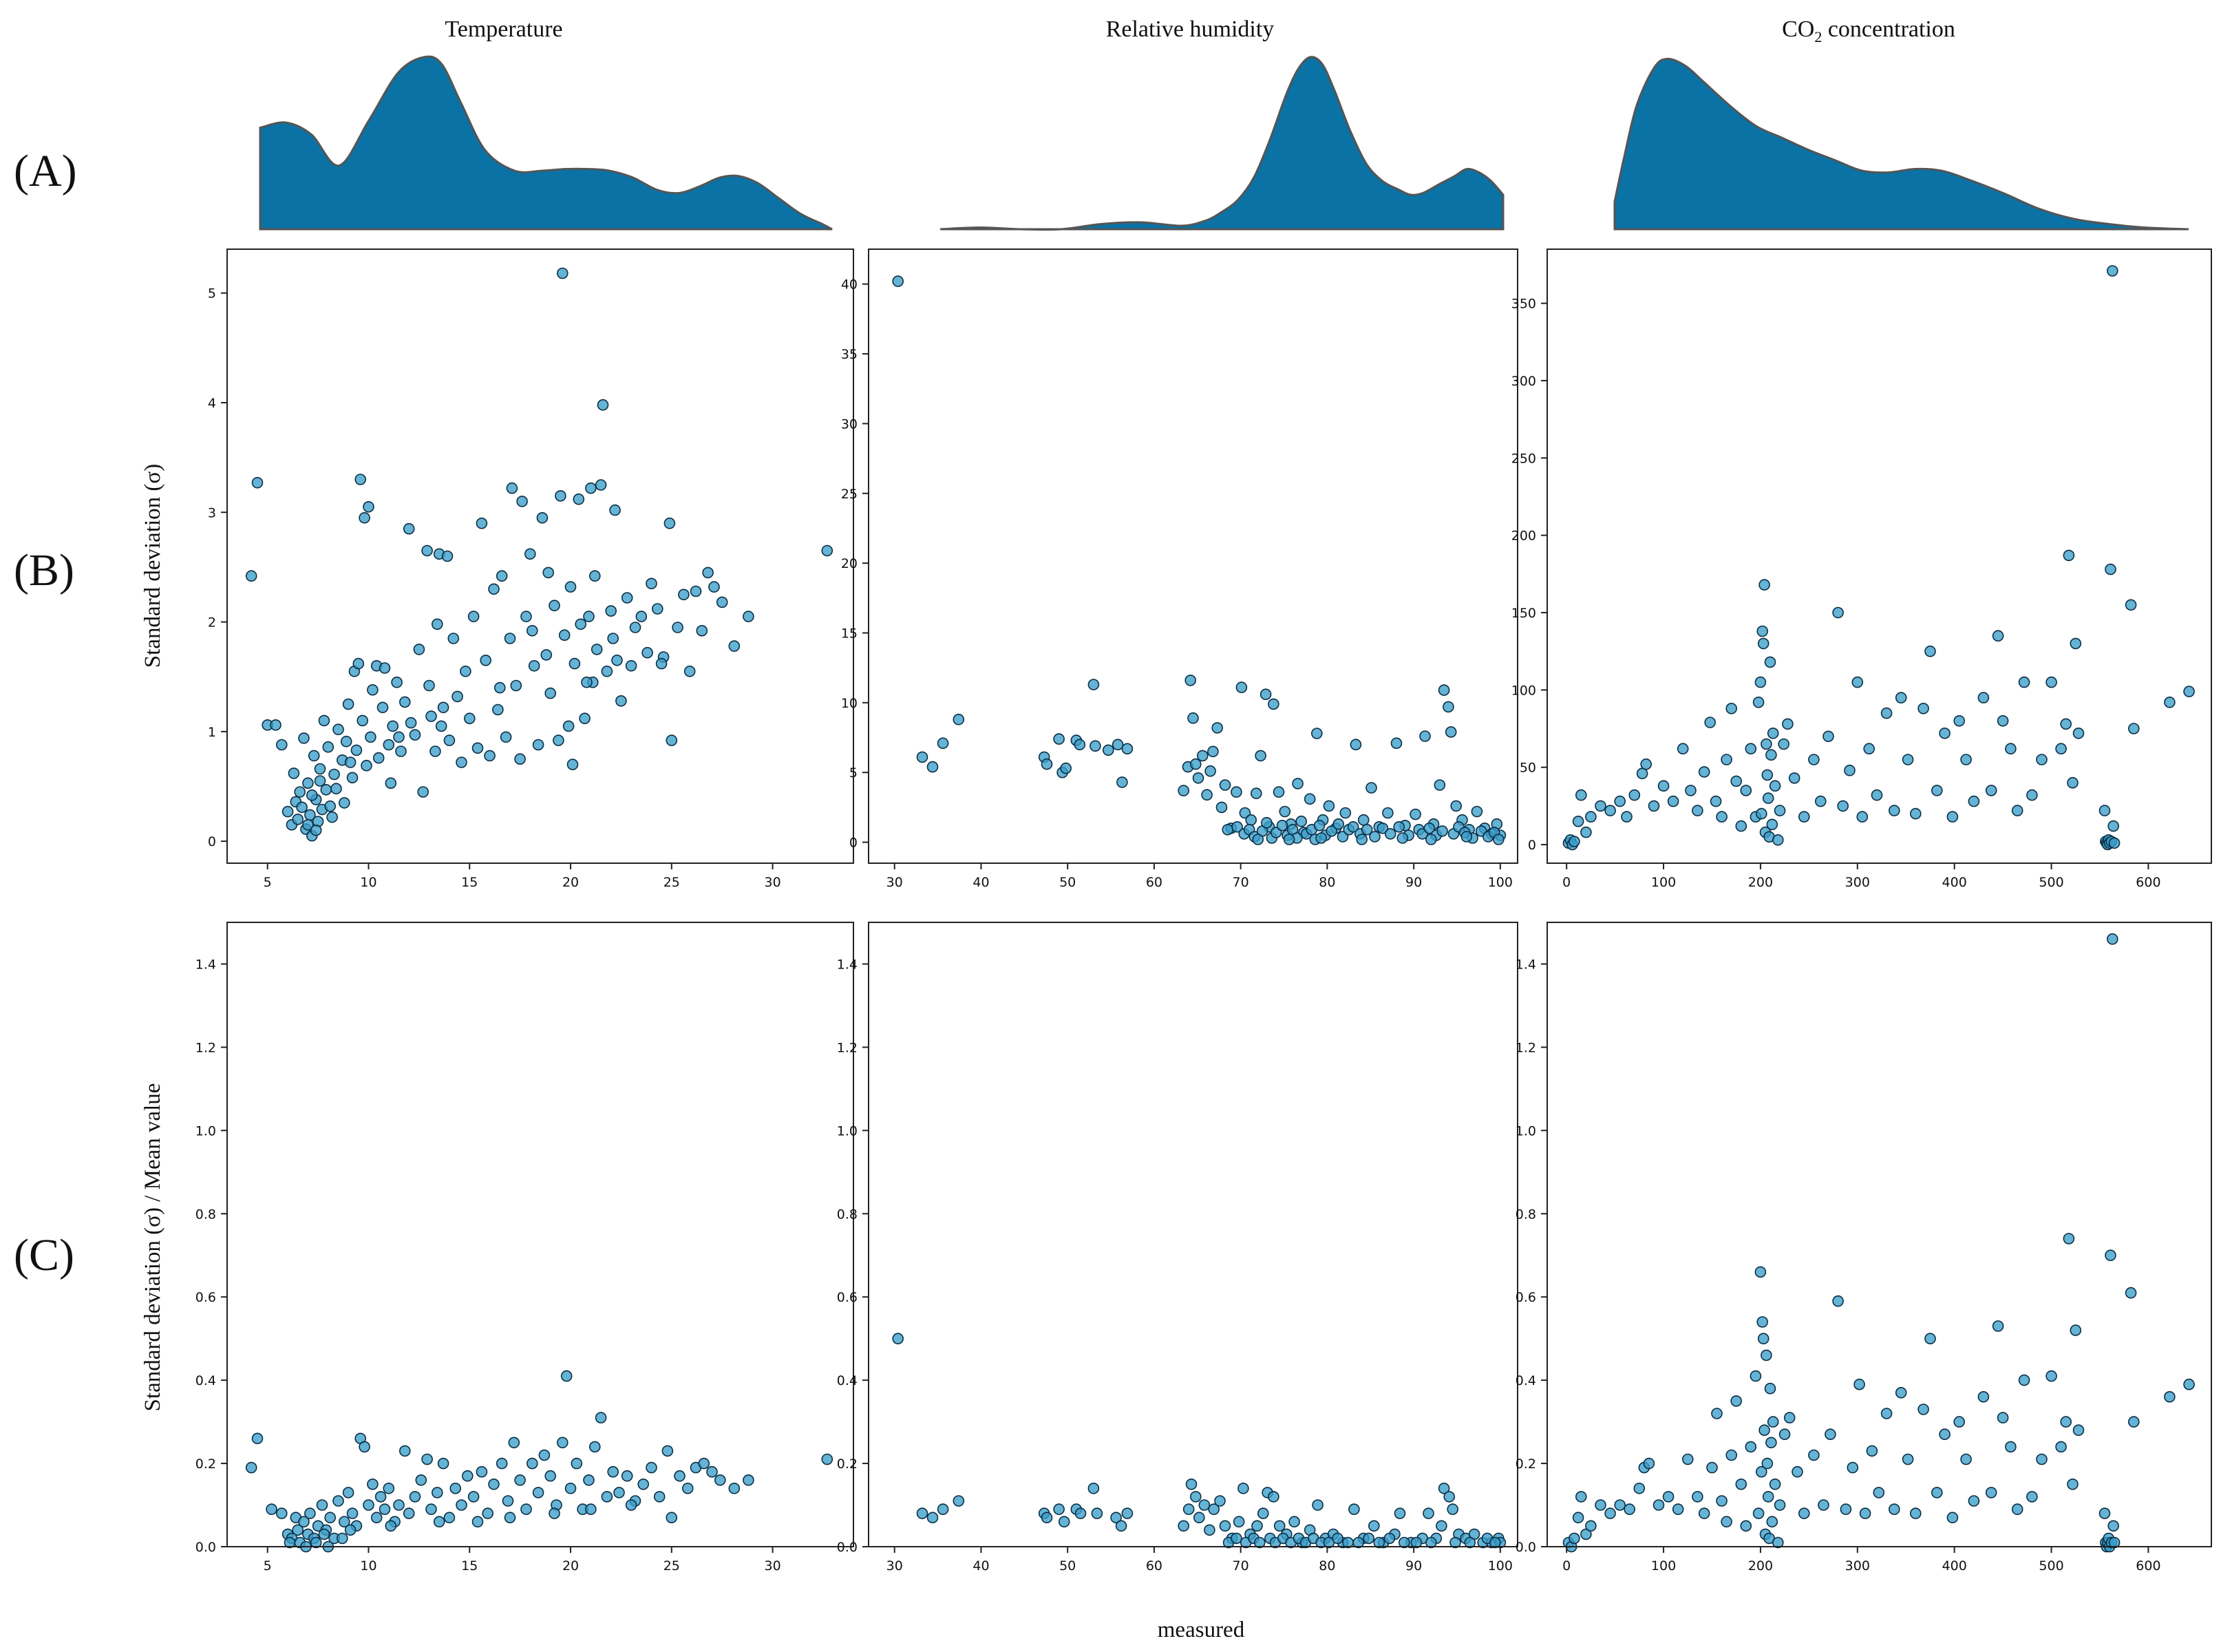 This screenshot has height=1652, width=2232. What do you see at coordinates (1241, 1566) in the screenshot?
I see `x-tick-label: 70` at bounding box center [1241, 1566].